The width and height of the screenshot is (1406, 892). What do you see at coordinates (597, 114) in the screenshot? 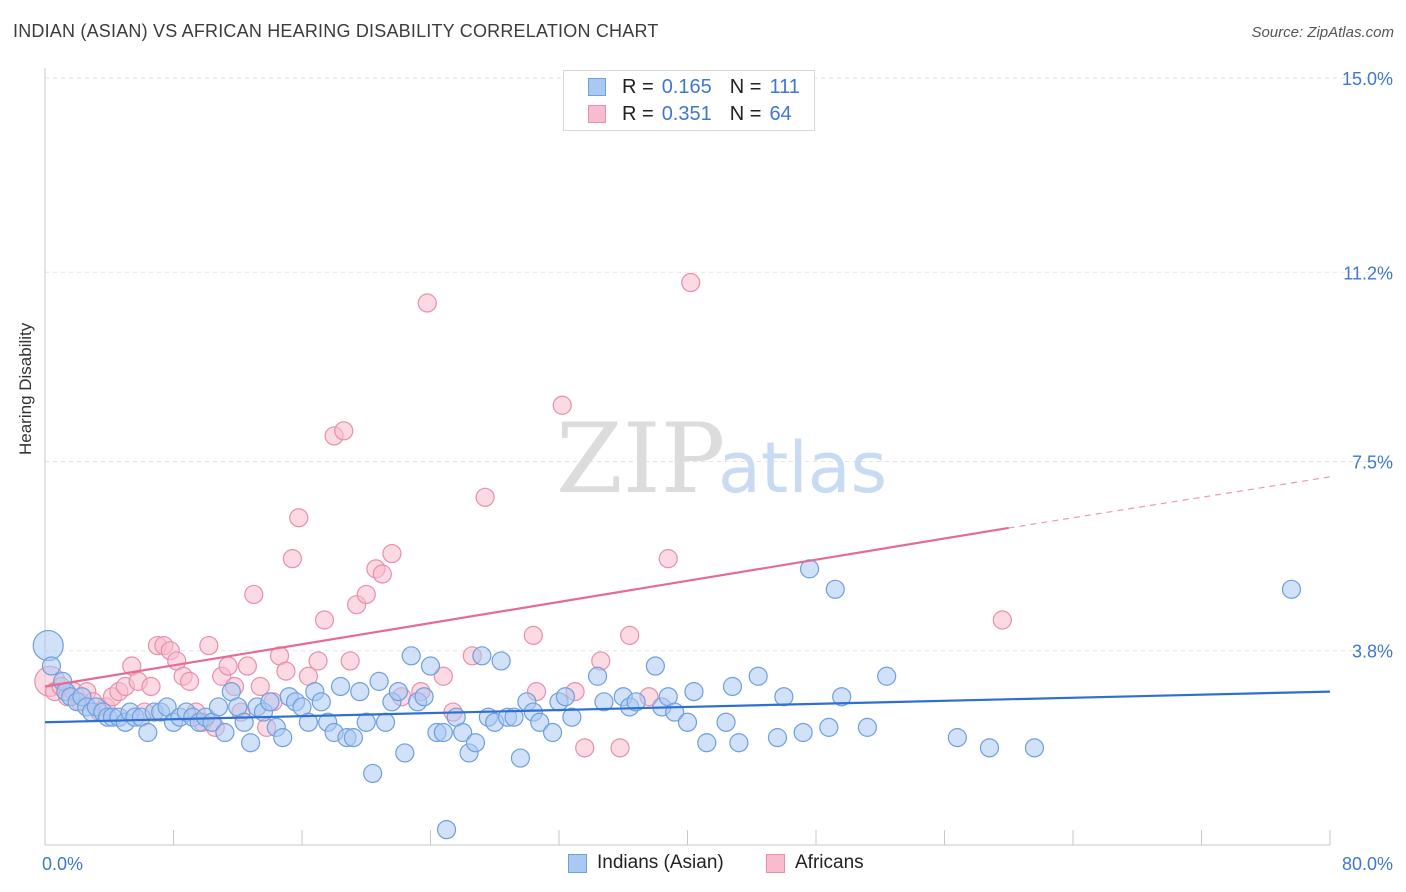
I see `legend-swatch-africans` at bounding box center [597, 114].